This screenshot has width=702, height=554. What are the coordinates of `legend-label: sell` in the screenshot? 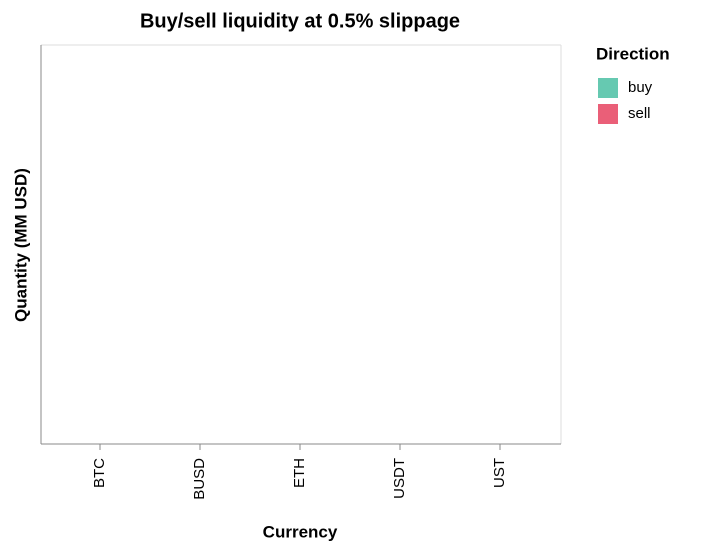 It's located at (639, 113).